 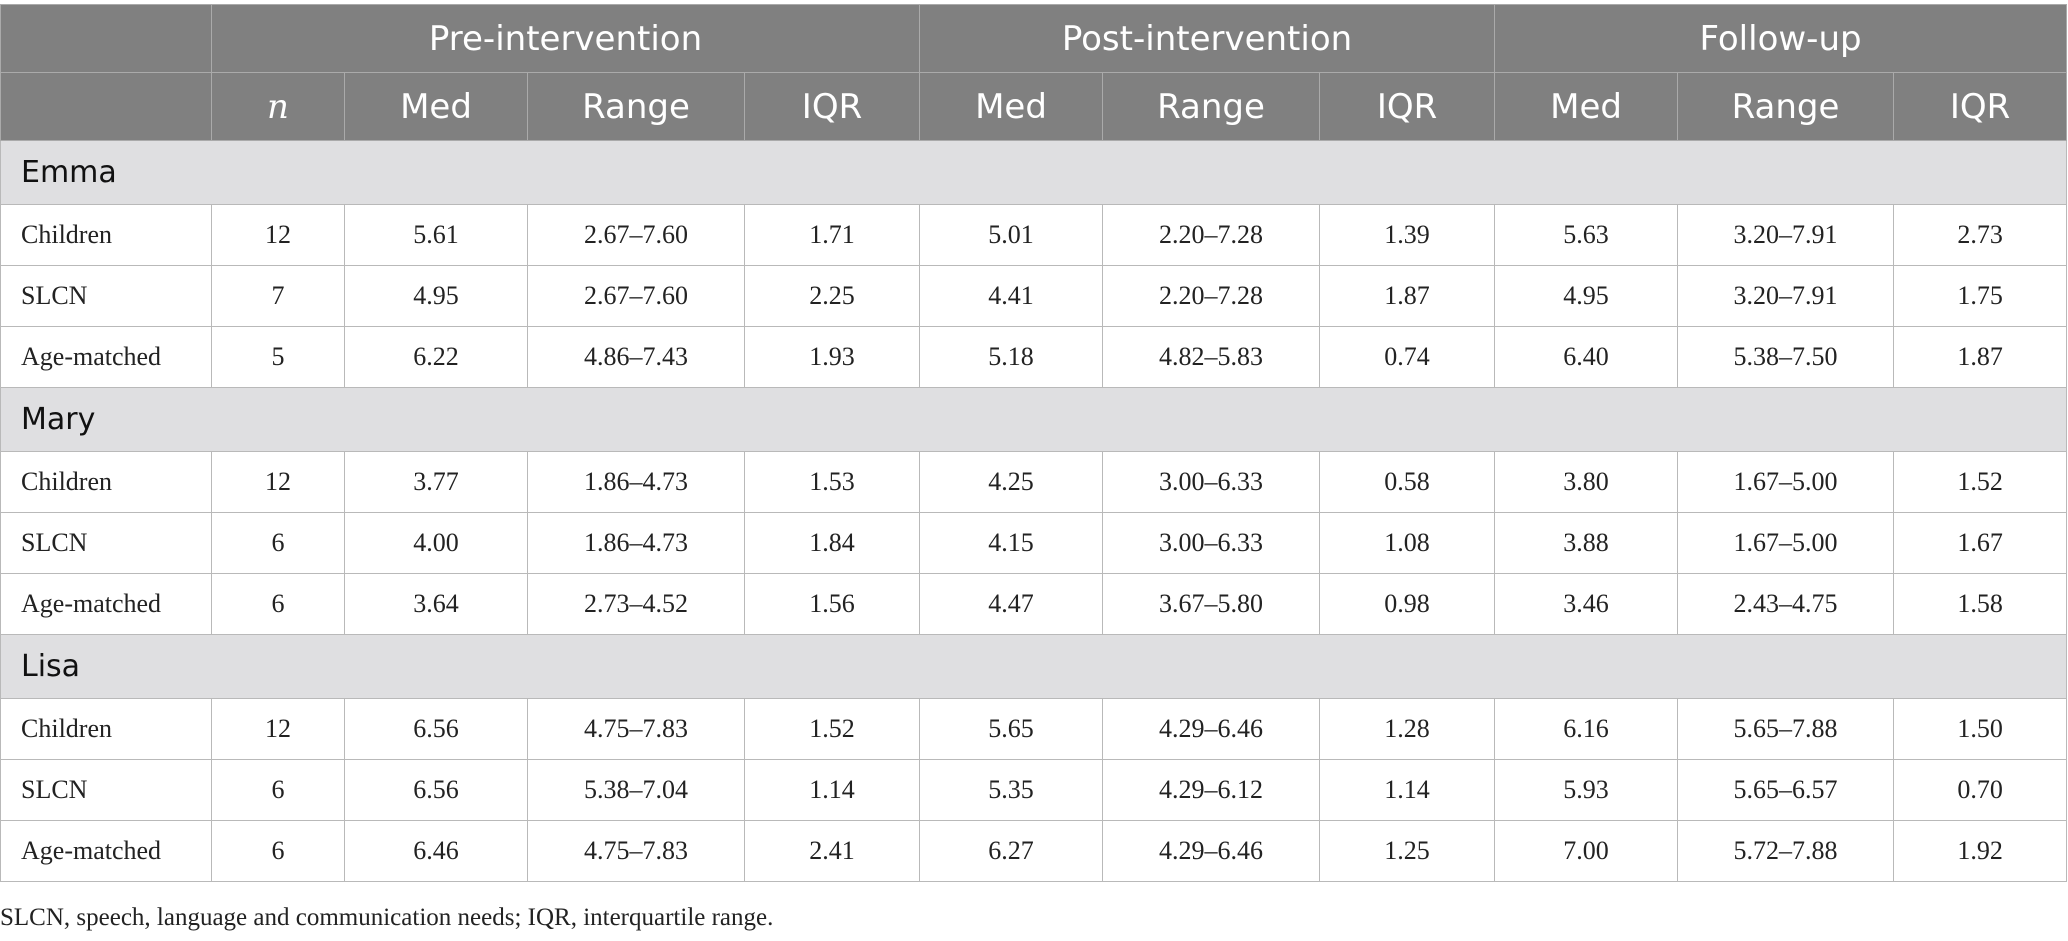 What do you see at coordinates (1980, 357) in the screenshot?
I see `cell-fu-iqr: 1.87` at bounding box center [1980, 357].